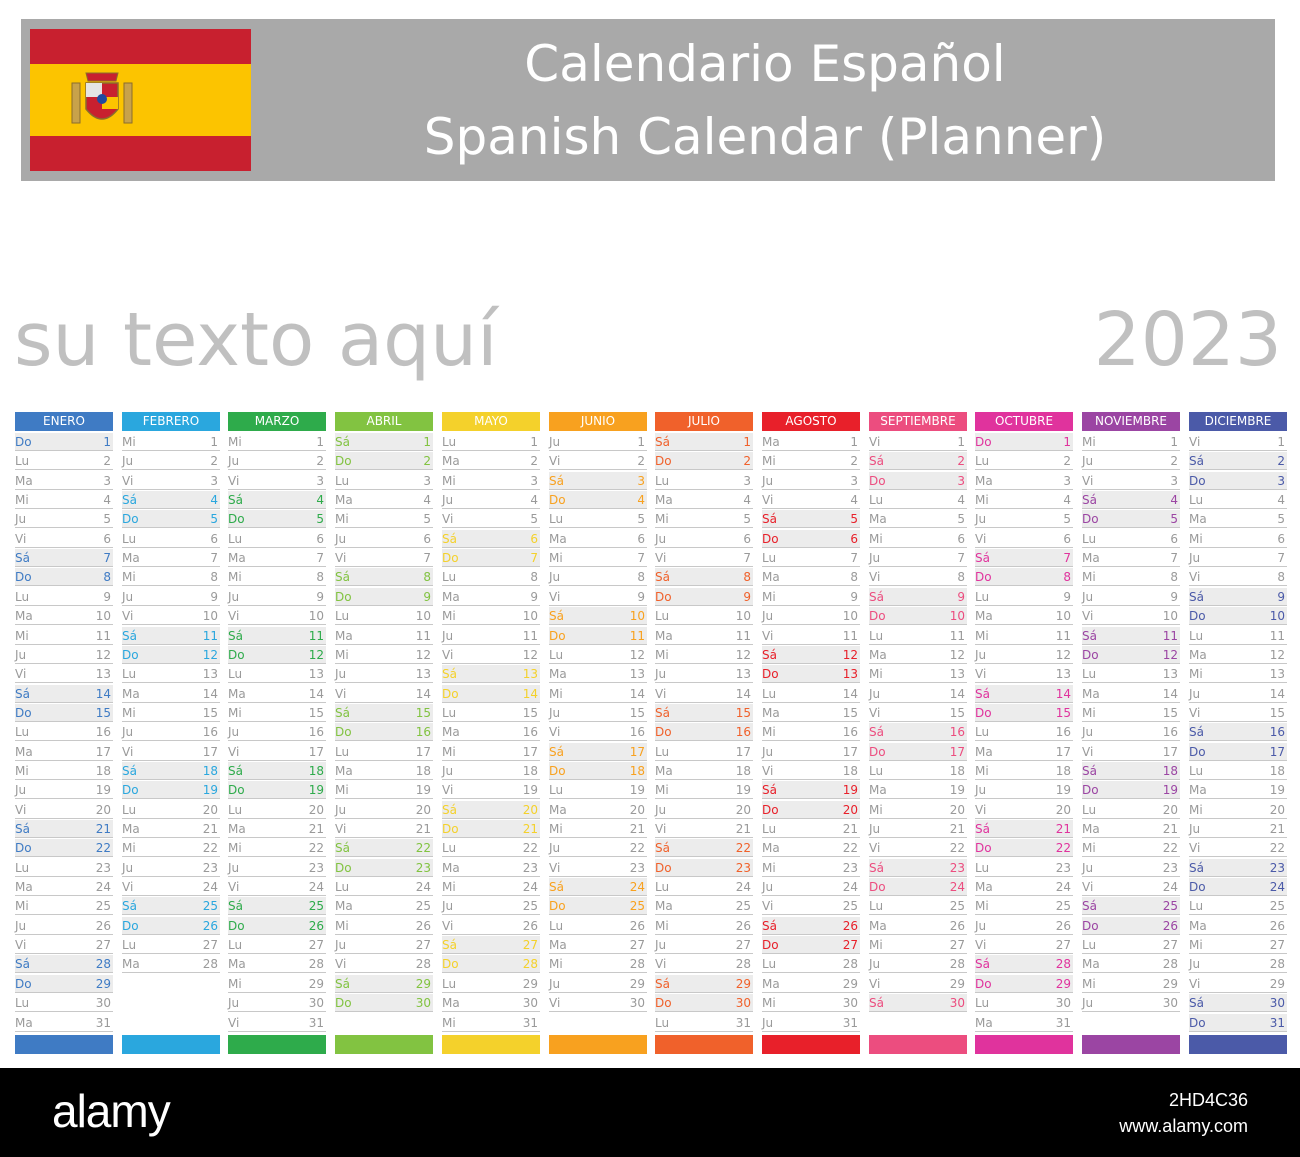 Image resolution: width=1300 pixels, height=1157 pixels. Describe the element at coordinates (277, 790) in the screenshot. I see `day-row: Do 19` at that location.